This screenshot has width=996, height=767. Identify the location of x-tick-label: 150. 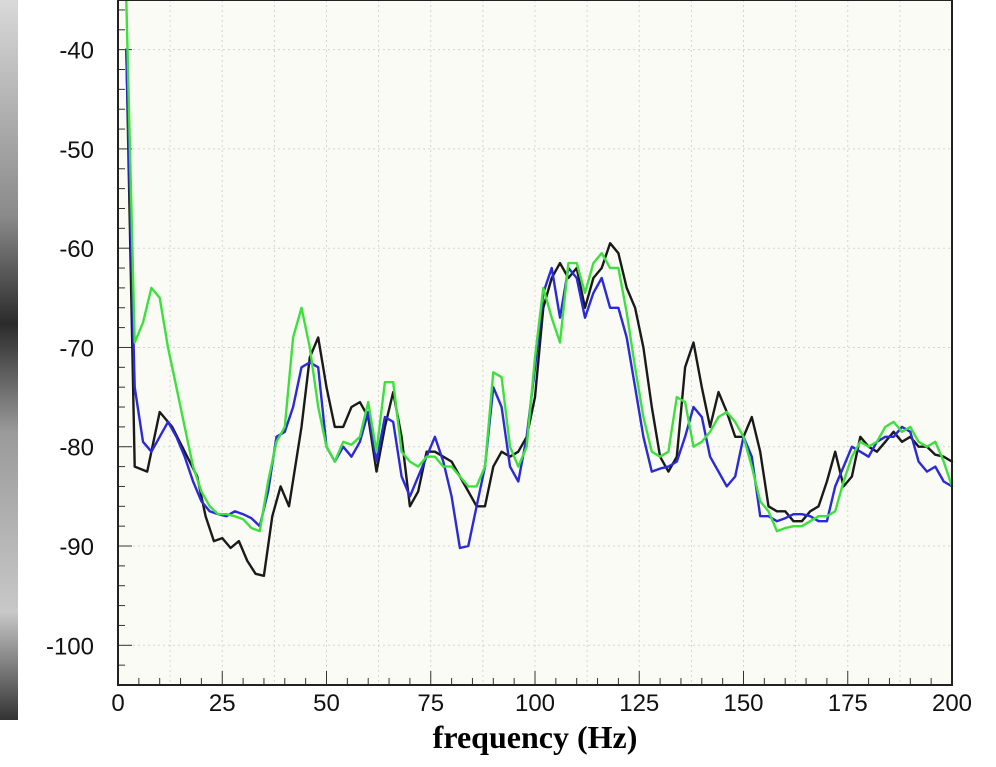
(743, 703).